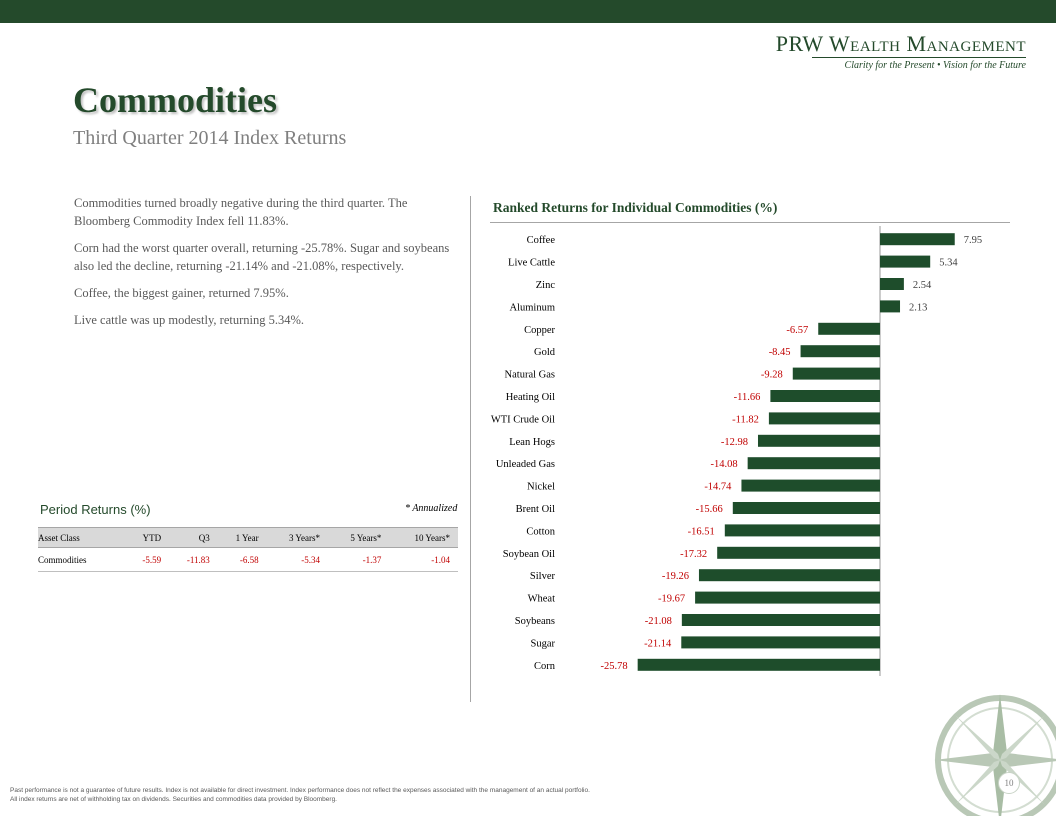  What do you see at coordinates (528, 11) in the screenshot?
I see `top-banner` at bounding box center [528, 11].